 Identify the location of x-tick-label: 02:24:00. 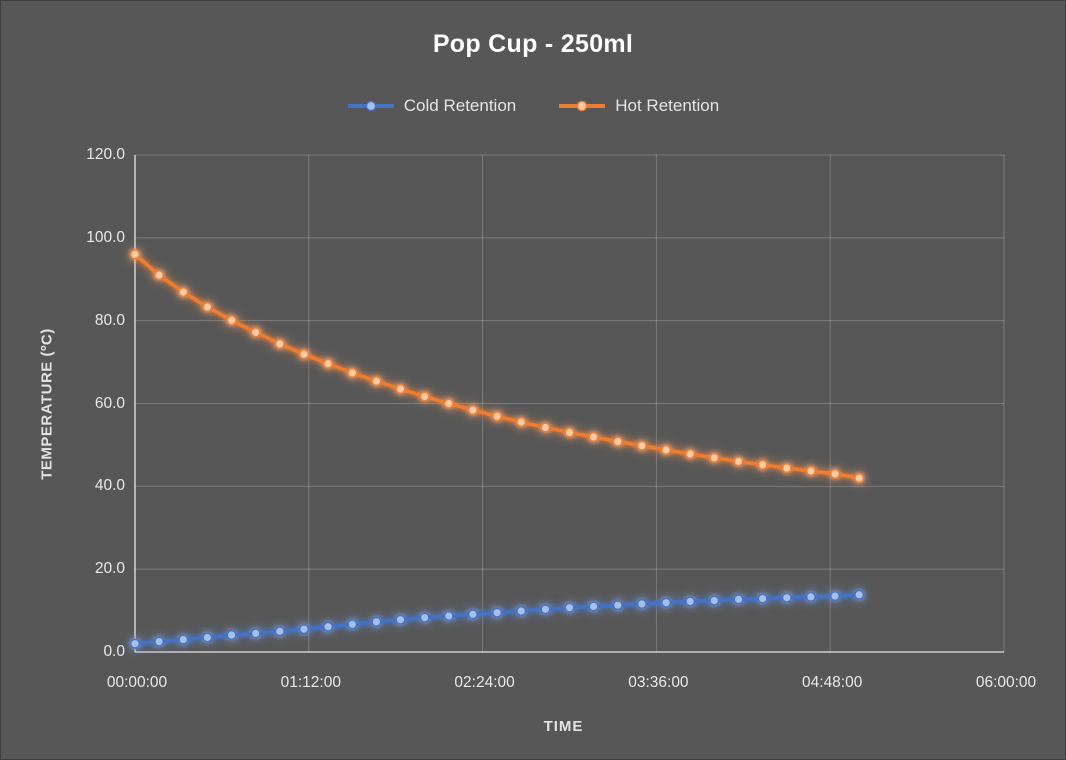
(484, 682).